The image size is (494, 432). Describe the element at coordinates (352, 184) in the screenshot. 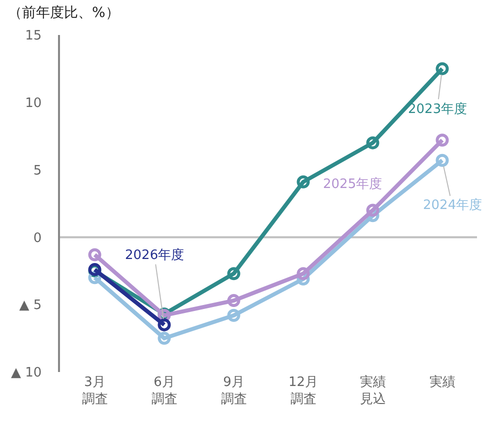

I see `series-label: 2025年度` at that location.